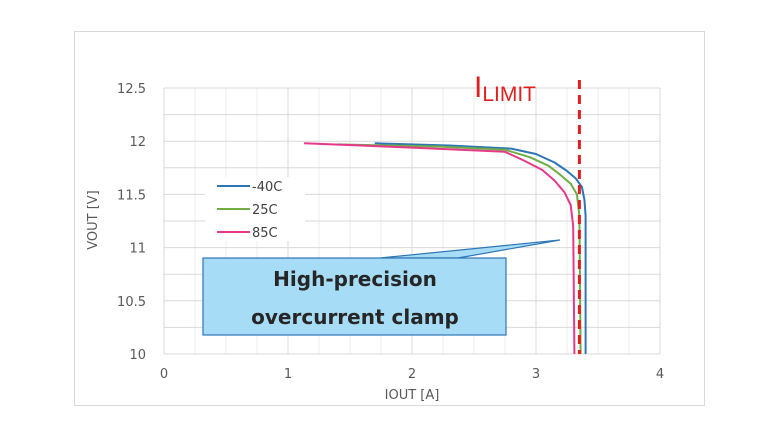  I want to click on legend: -40C 25C 85C, so click(255, 209).